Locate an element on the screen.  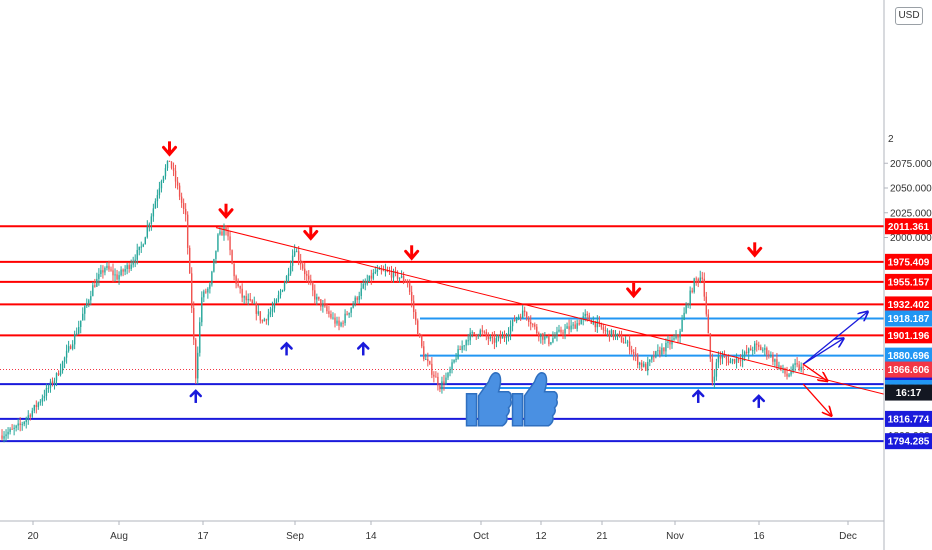
time-axis: 20 Aug 17 Sep 14 Oct 12 21 Nov 16 Dec is located at coordinates (442, 531).